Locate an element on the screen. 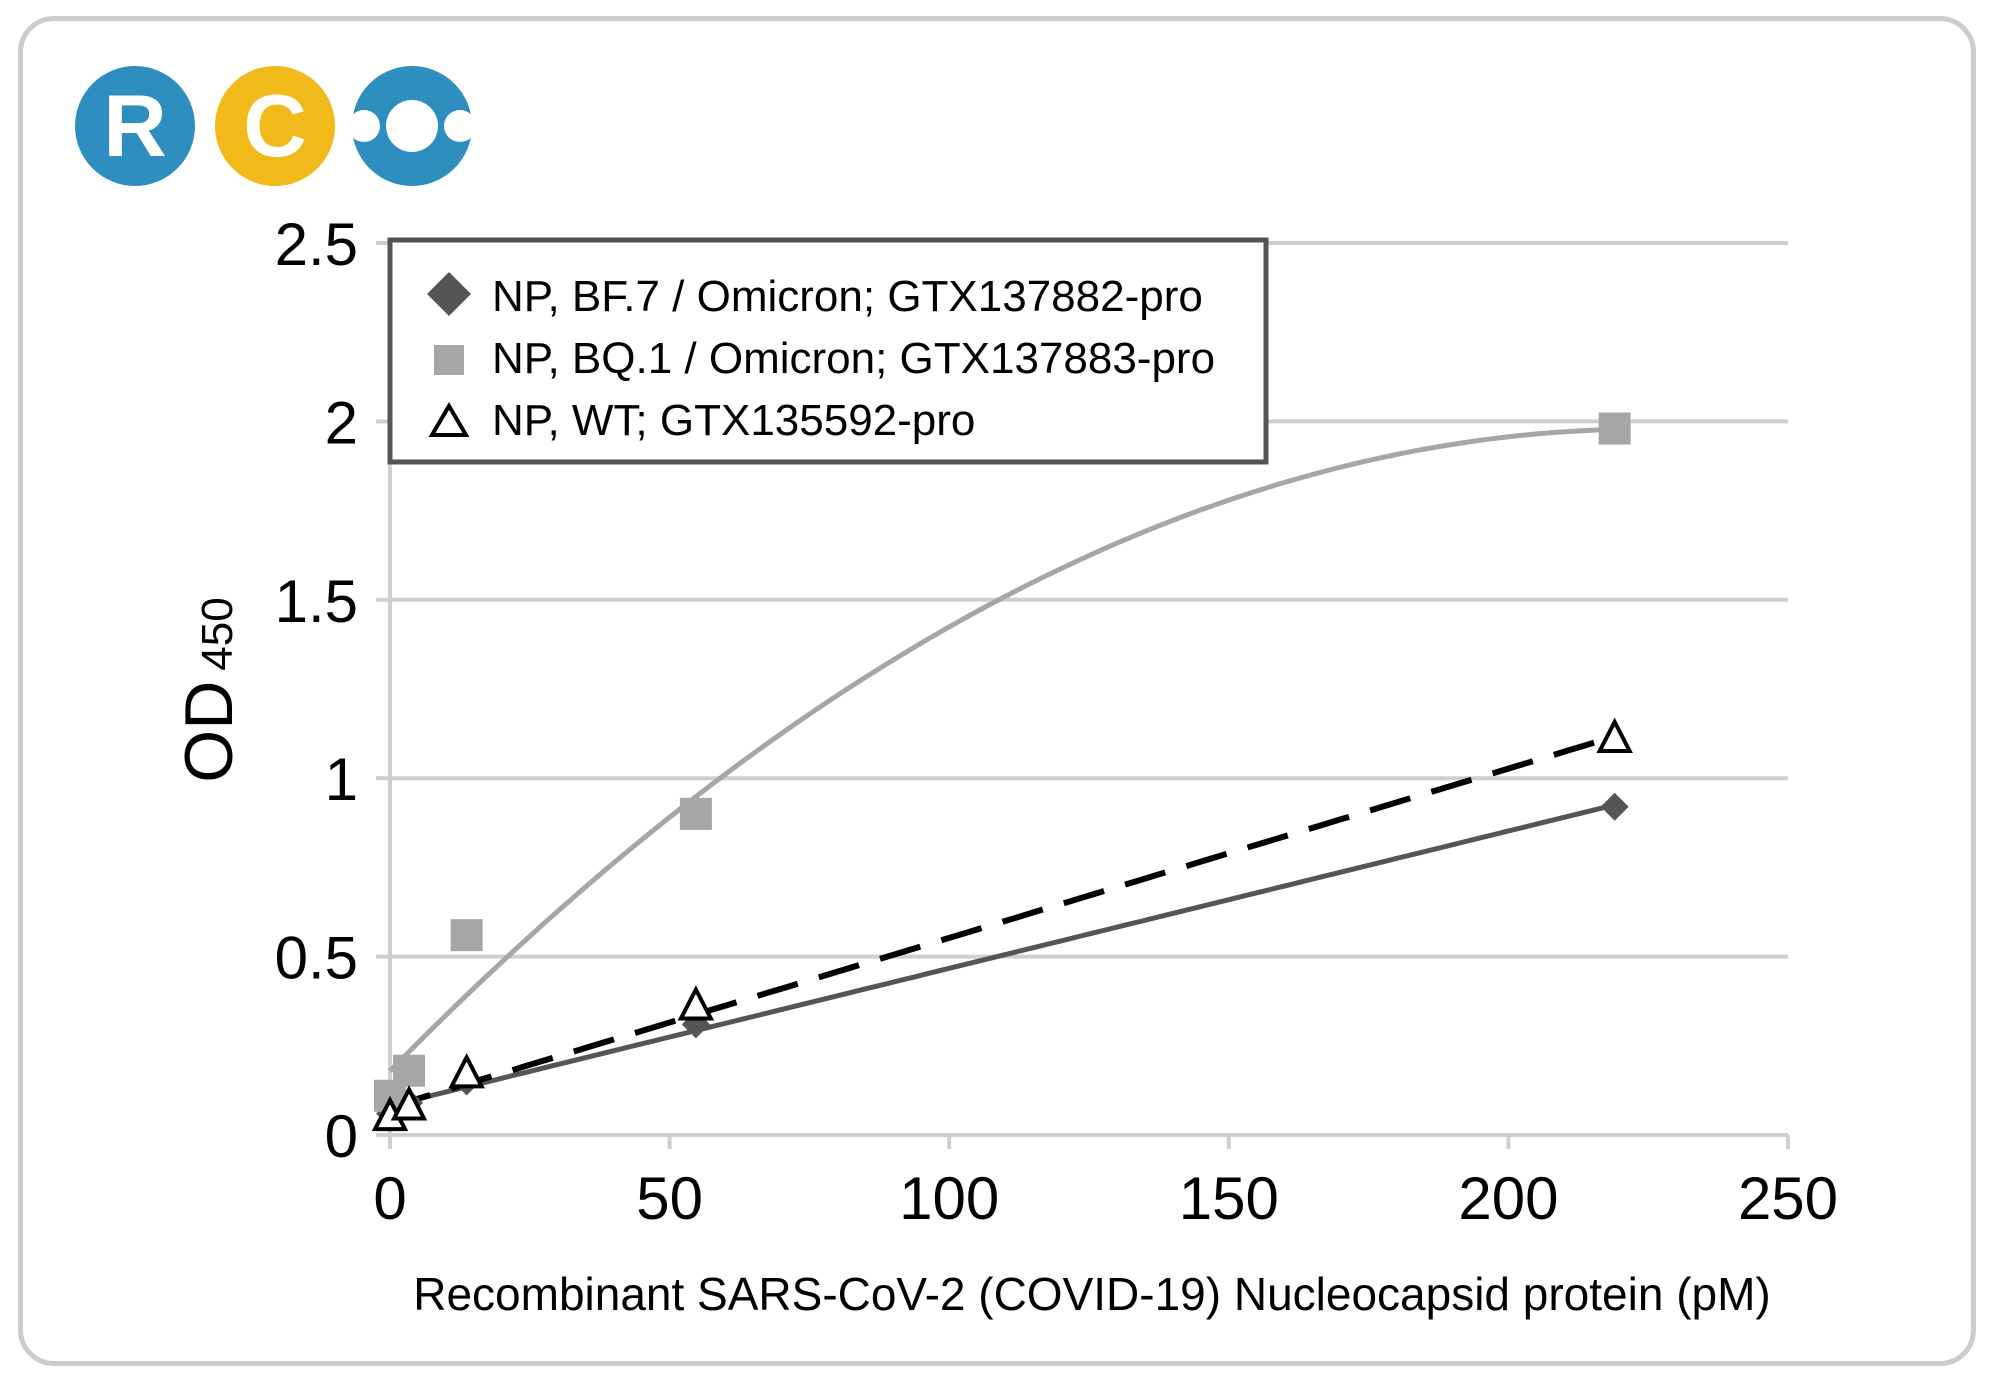 Image resolution: width=2000 pixels, height=1385 pixels. logo-r-mark: R is located at coordinates (135, 126).